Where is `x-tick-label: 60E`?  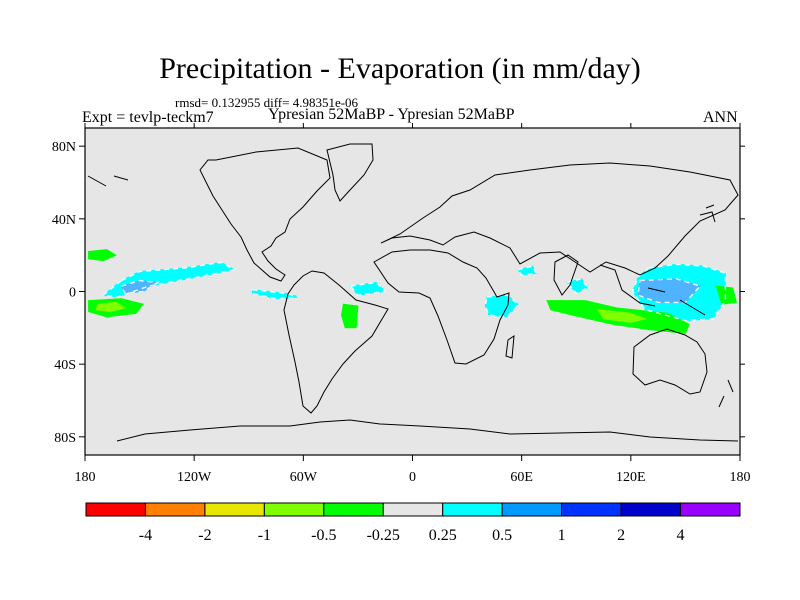
x-tick-label: 60E is located at coordinates (521, 477).